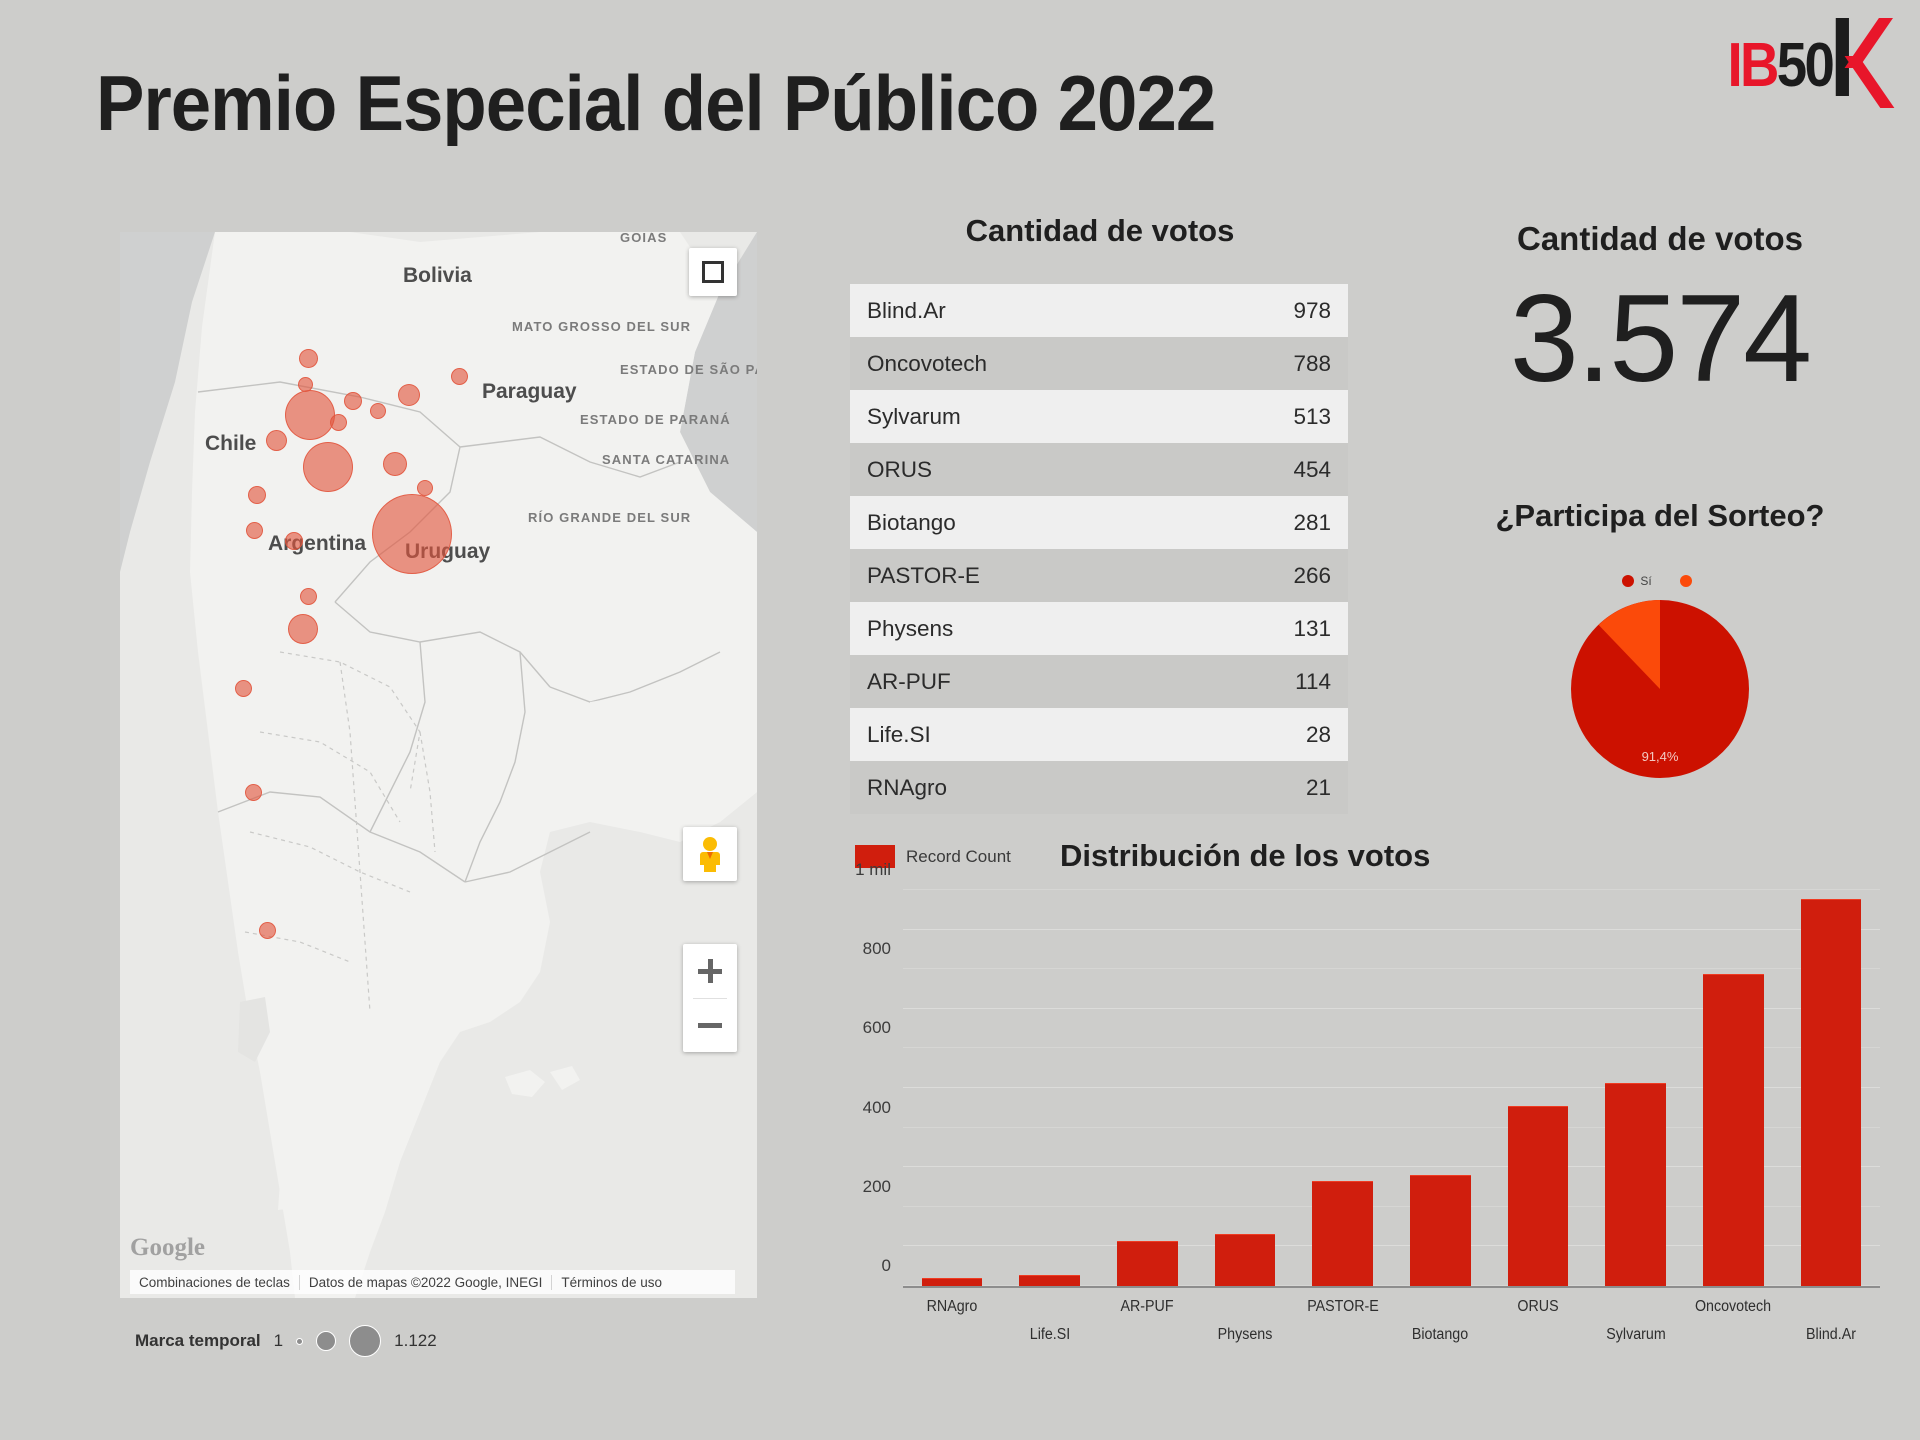 This screenshot has width=1920, height=1440. What do you see at coordinates (1318, 734) in the screenshot?
I see `row-value: 28` at bounding box center [1318, 734].